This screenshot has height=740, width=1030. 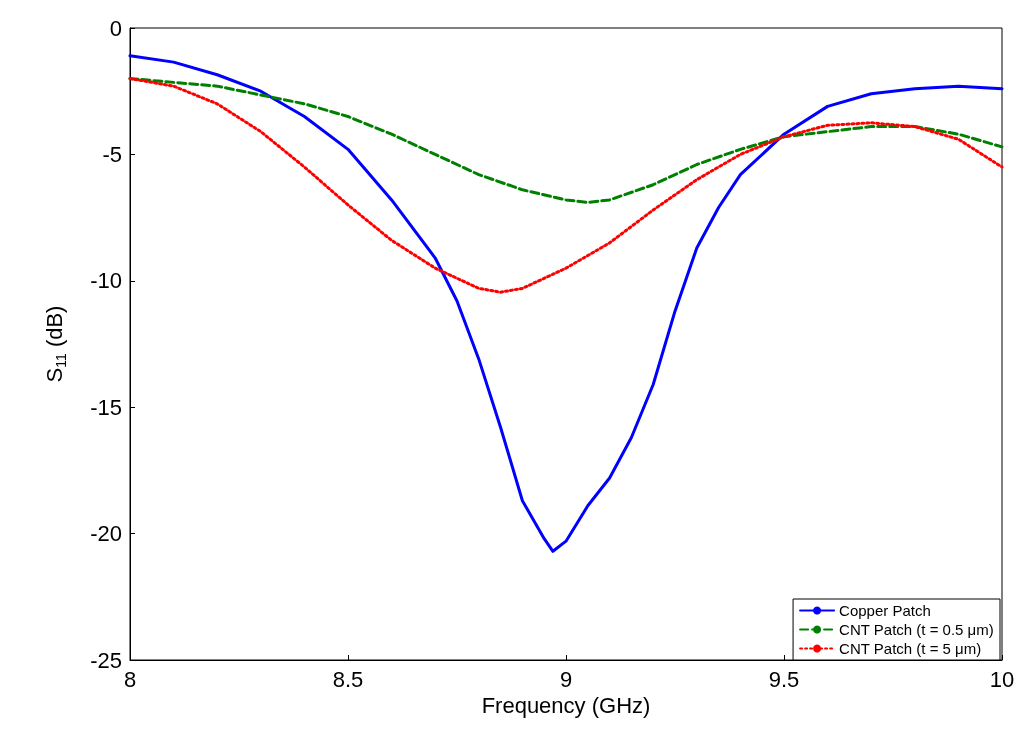 I want to click on x-tick-label: 9, so click(x=566, y=679).